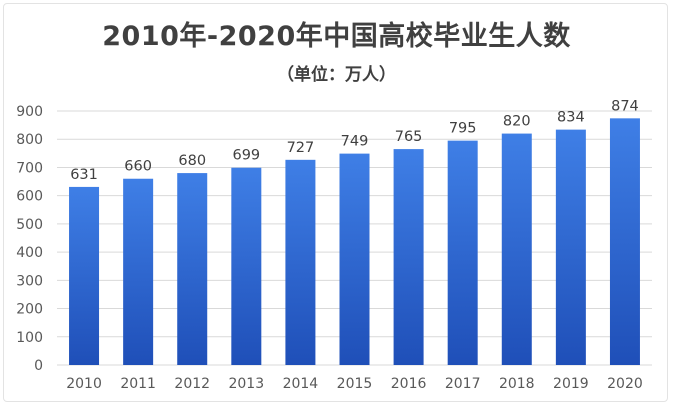  I want to click on x-tick-label: 2019, so click(571, 384).